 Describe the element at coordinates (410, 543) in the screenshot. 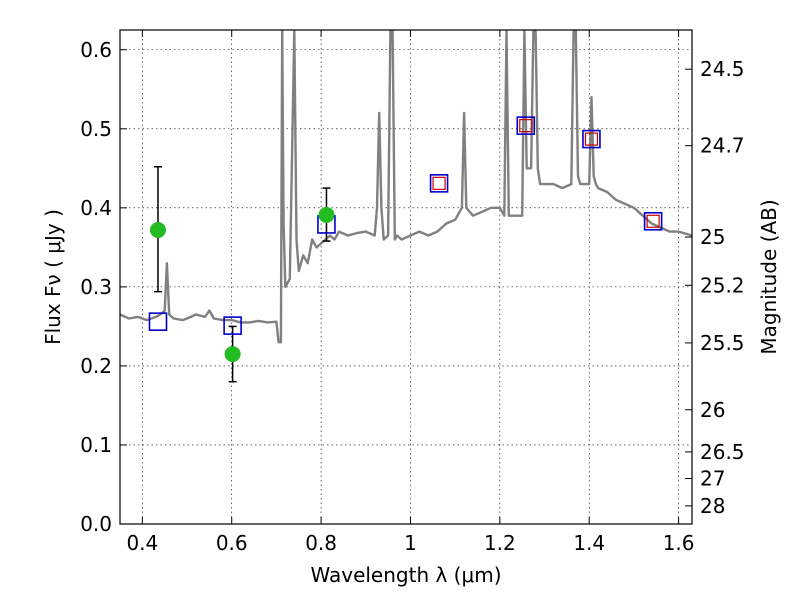

I see `x-tick-label: 1` at that location.